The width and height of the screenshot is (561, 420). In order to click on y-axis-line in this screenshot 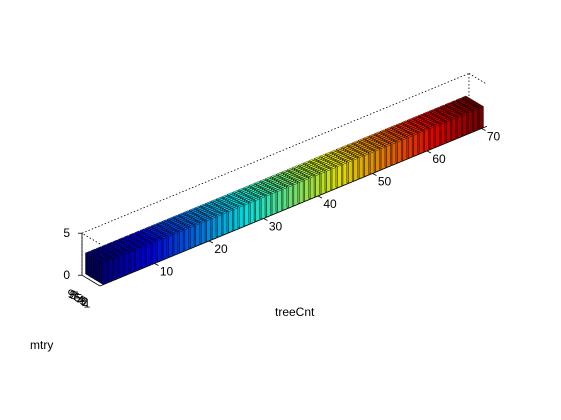, I will do `click(91, 280)`.